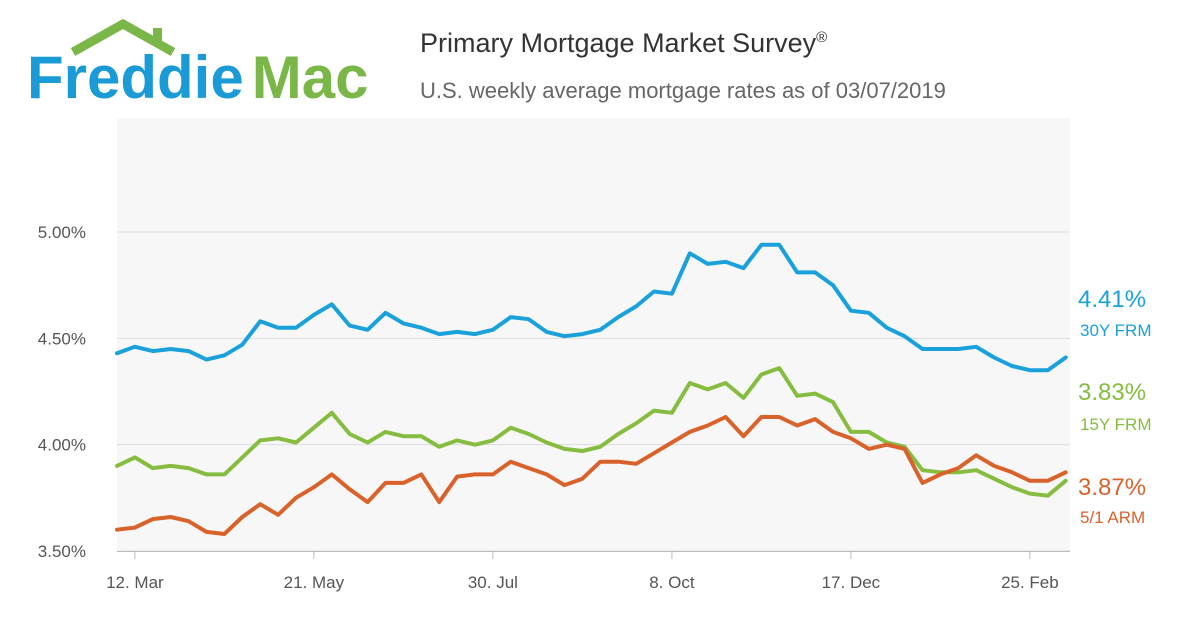 The width and height of the screenshot is (1200, 630). I want to click on end-value-15y: 3.83%, so click(1112, 392).